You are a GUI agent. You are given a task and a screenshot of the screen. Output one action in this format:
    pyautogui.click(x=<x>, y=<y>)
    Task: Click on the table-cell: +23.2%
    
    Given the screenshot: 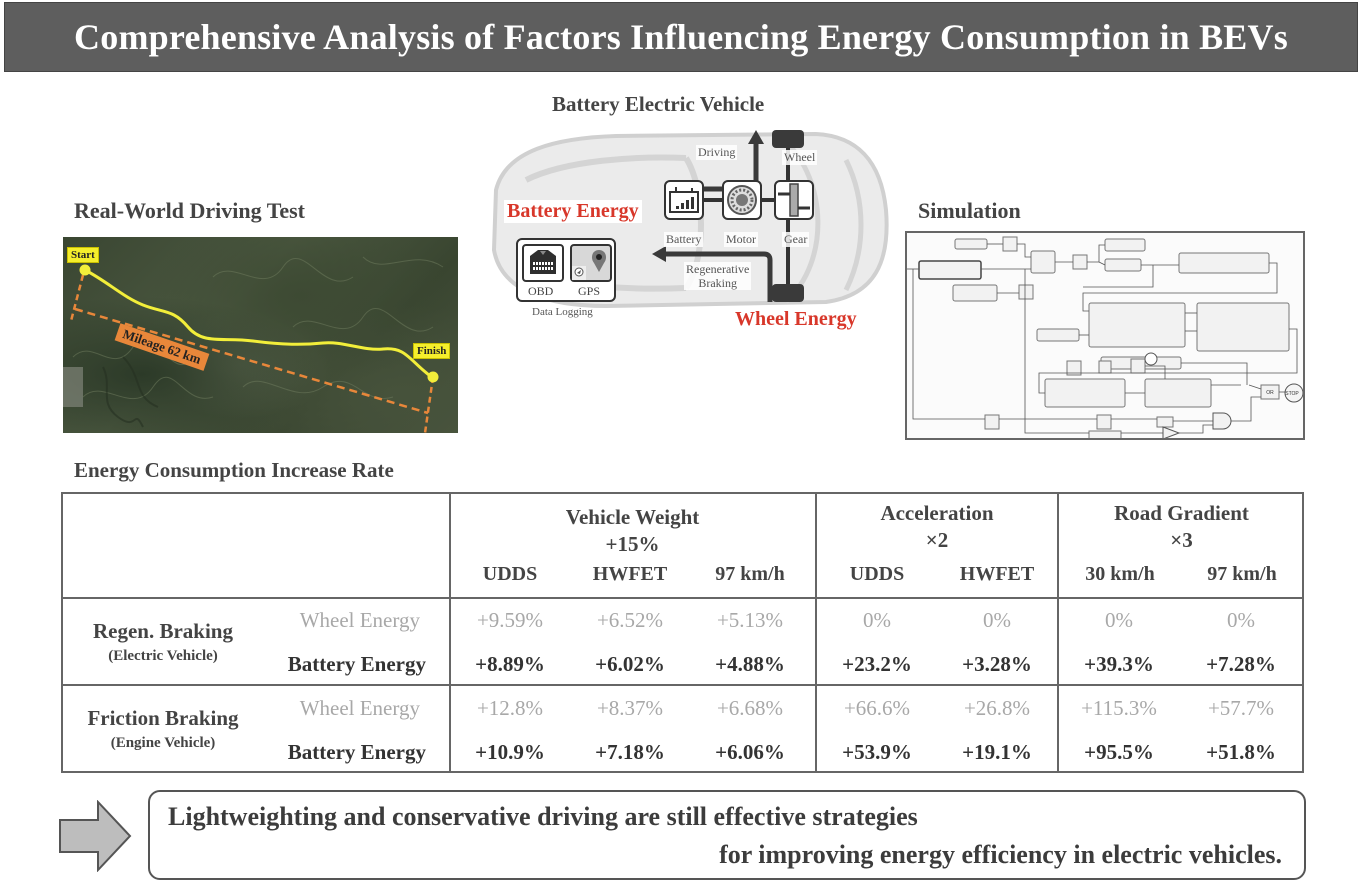 What is the action you would take?
    pyautogui.click(x=877, y=664)
    